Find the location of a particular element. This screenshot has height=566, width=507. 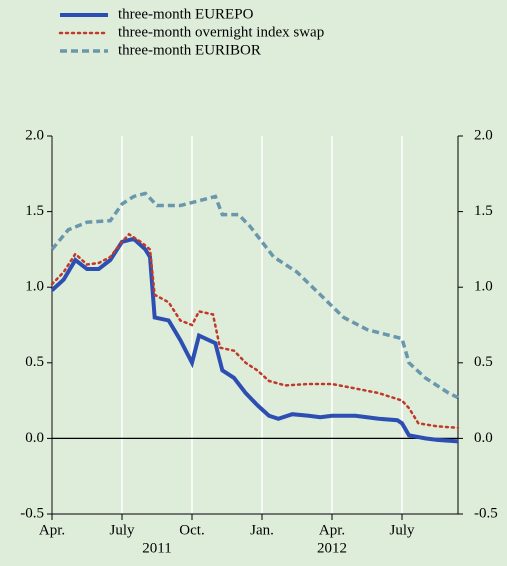

legend-label: three-month EURIBOR is located at coordinates (189, 50).